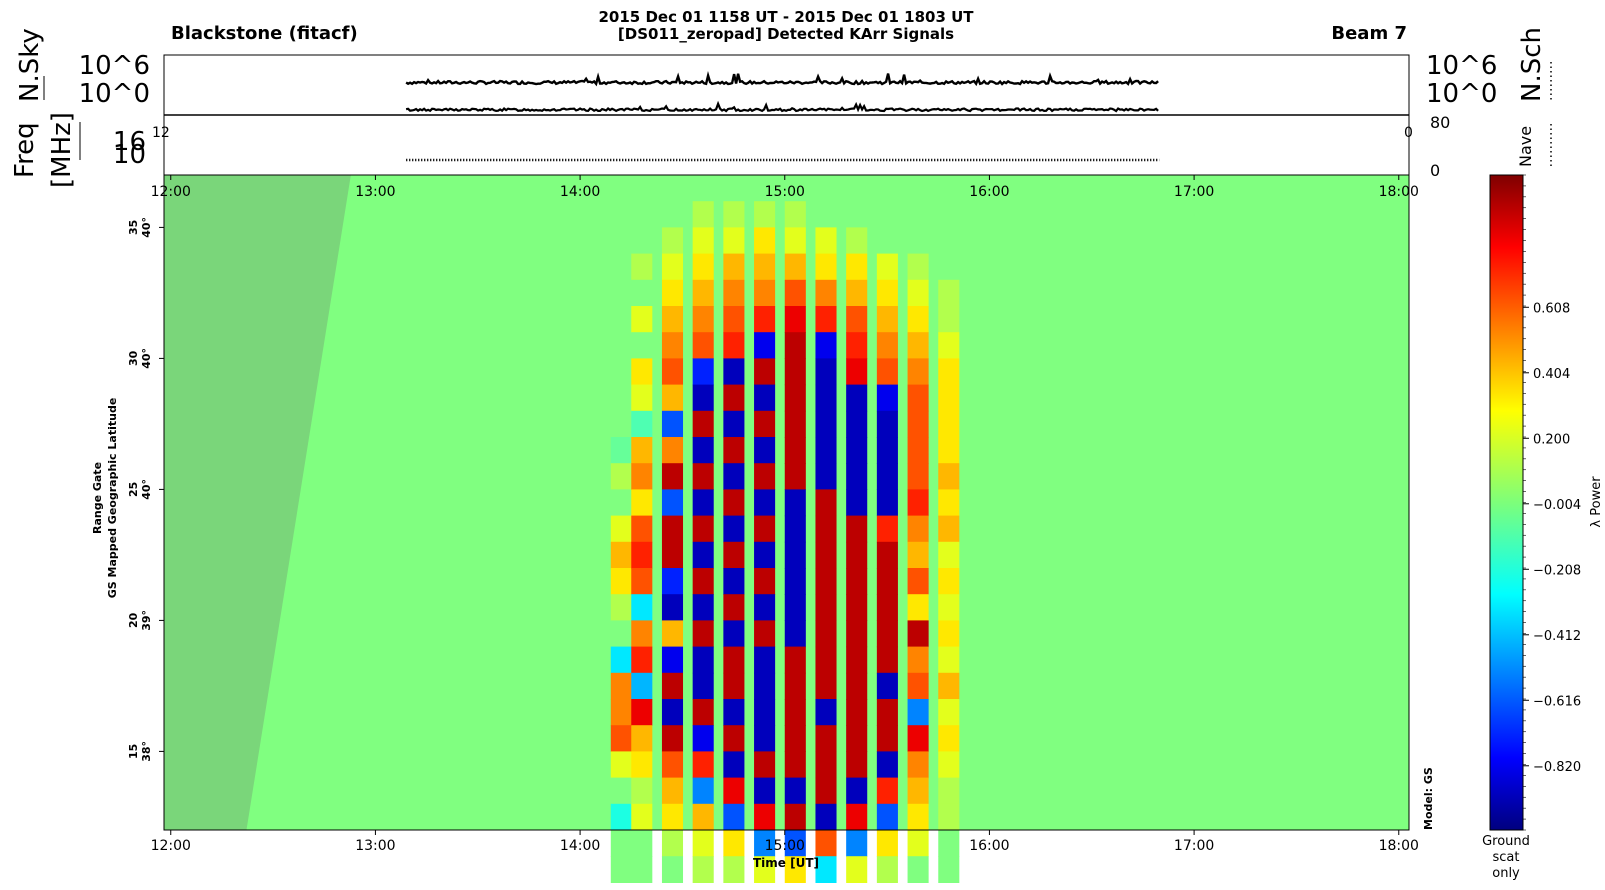  Describe the element at coordinates (133, 227) in the screenshot. I see `y-tick-label-gate: 35` at that location.